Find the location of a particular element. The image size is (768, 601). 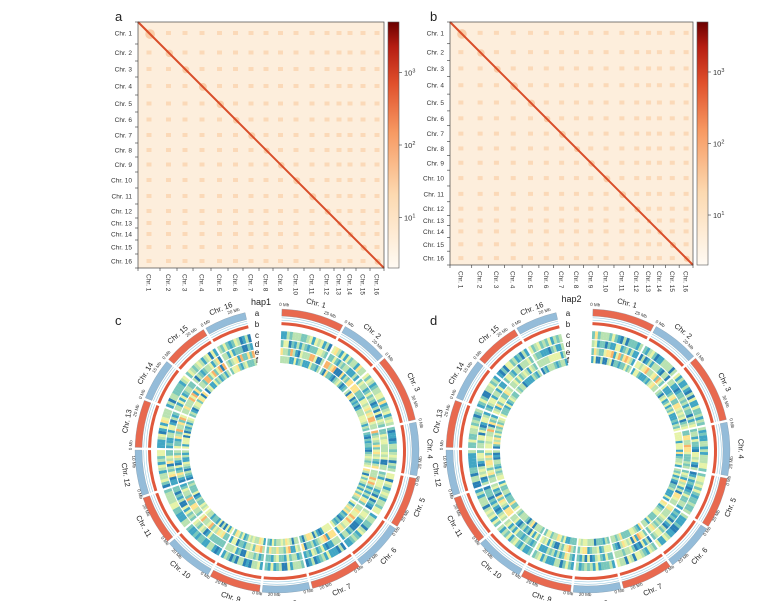

heatmap-diagonal is located at coordinates (571, 143).